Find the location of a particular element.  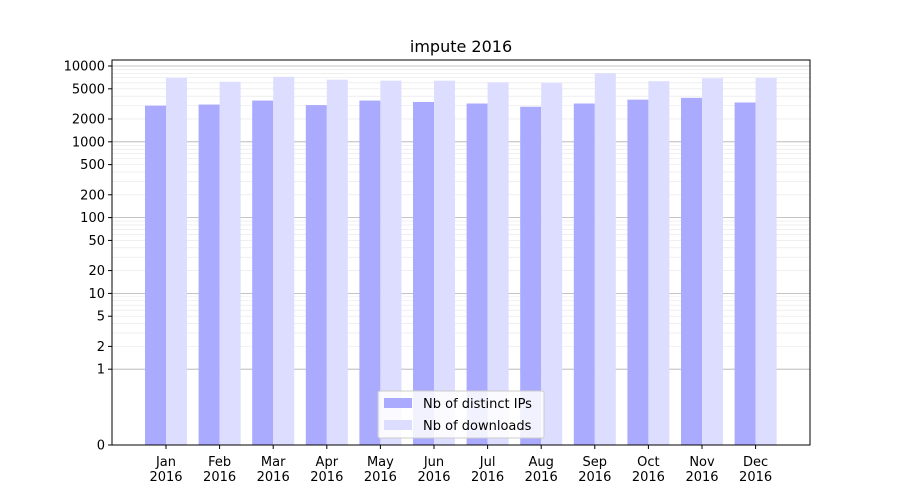

x-tick-label: May 2016 is located at coordinates (380, 470).